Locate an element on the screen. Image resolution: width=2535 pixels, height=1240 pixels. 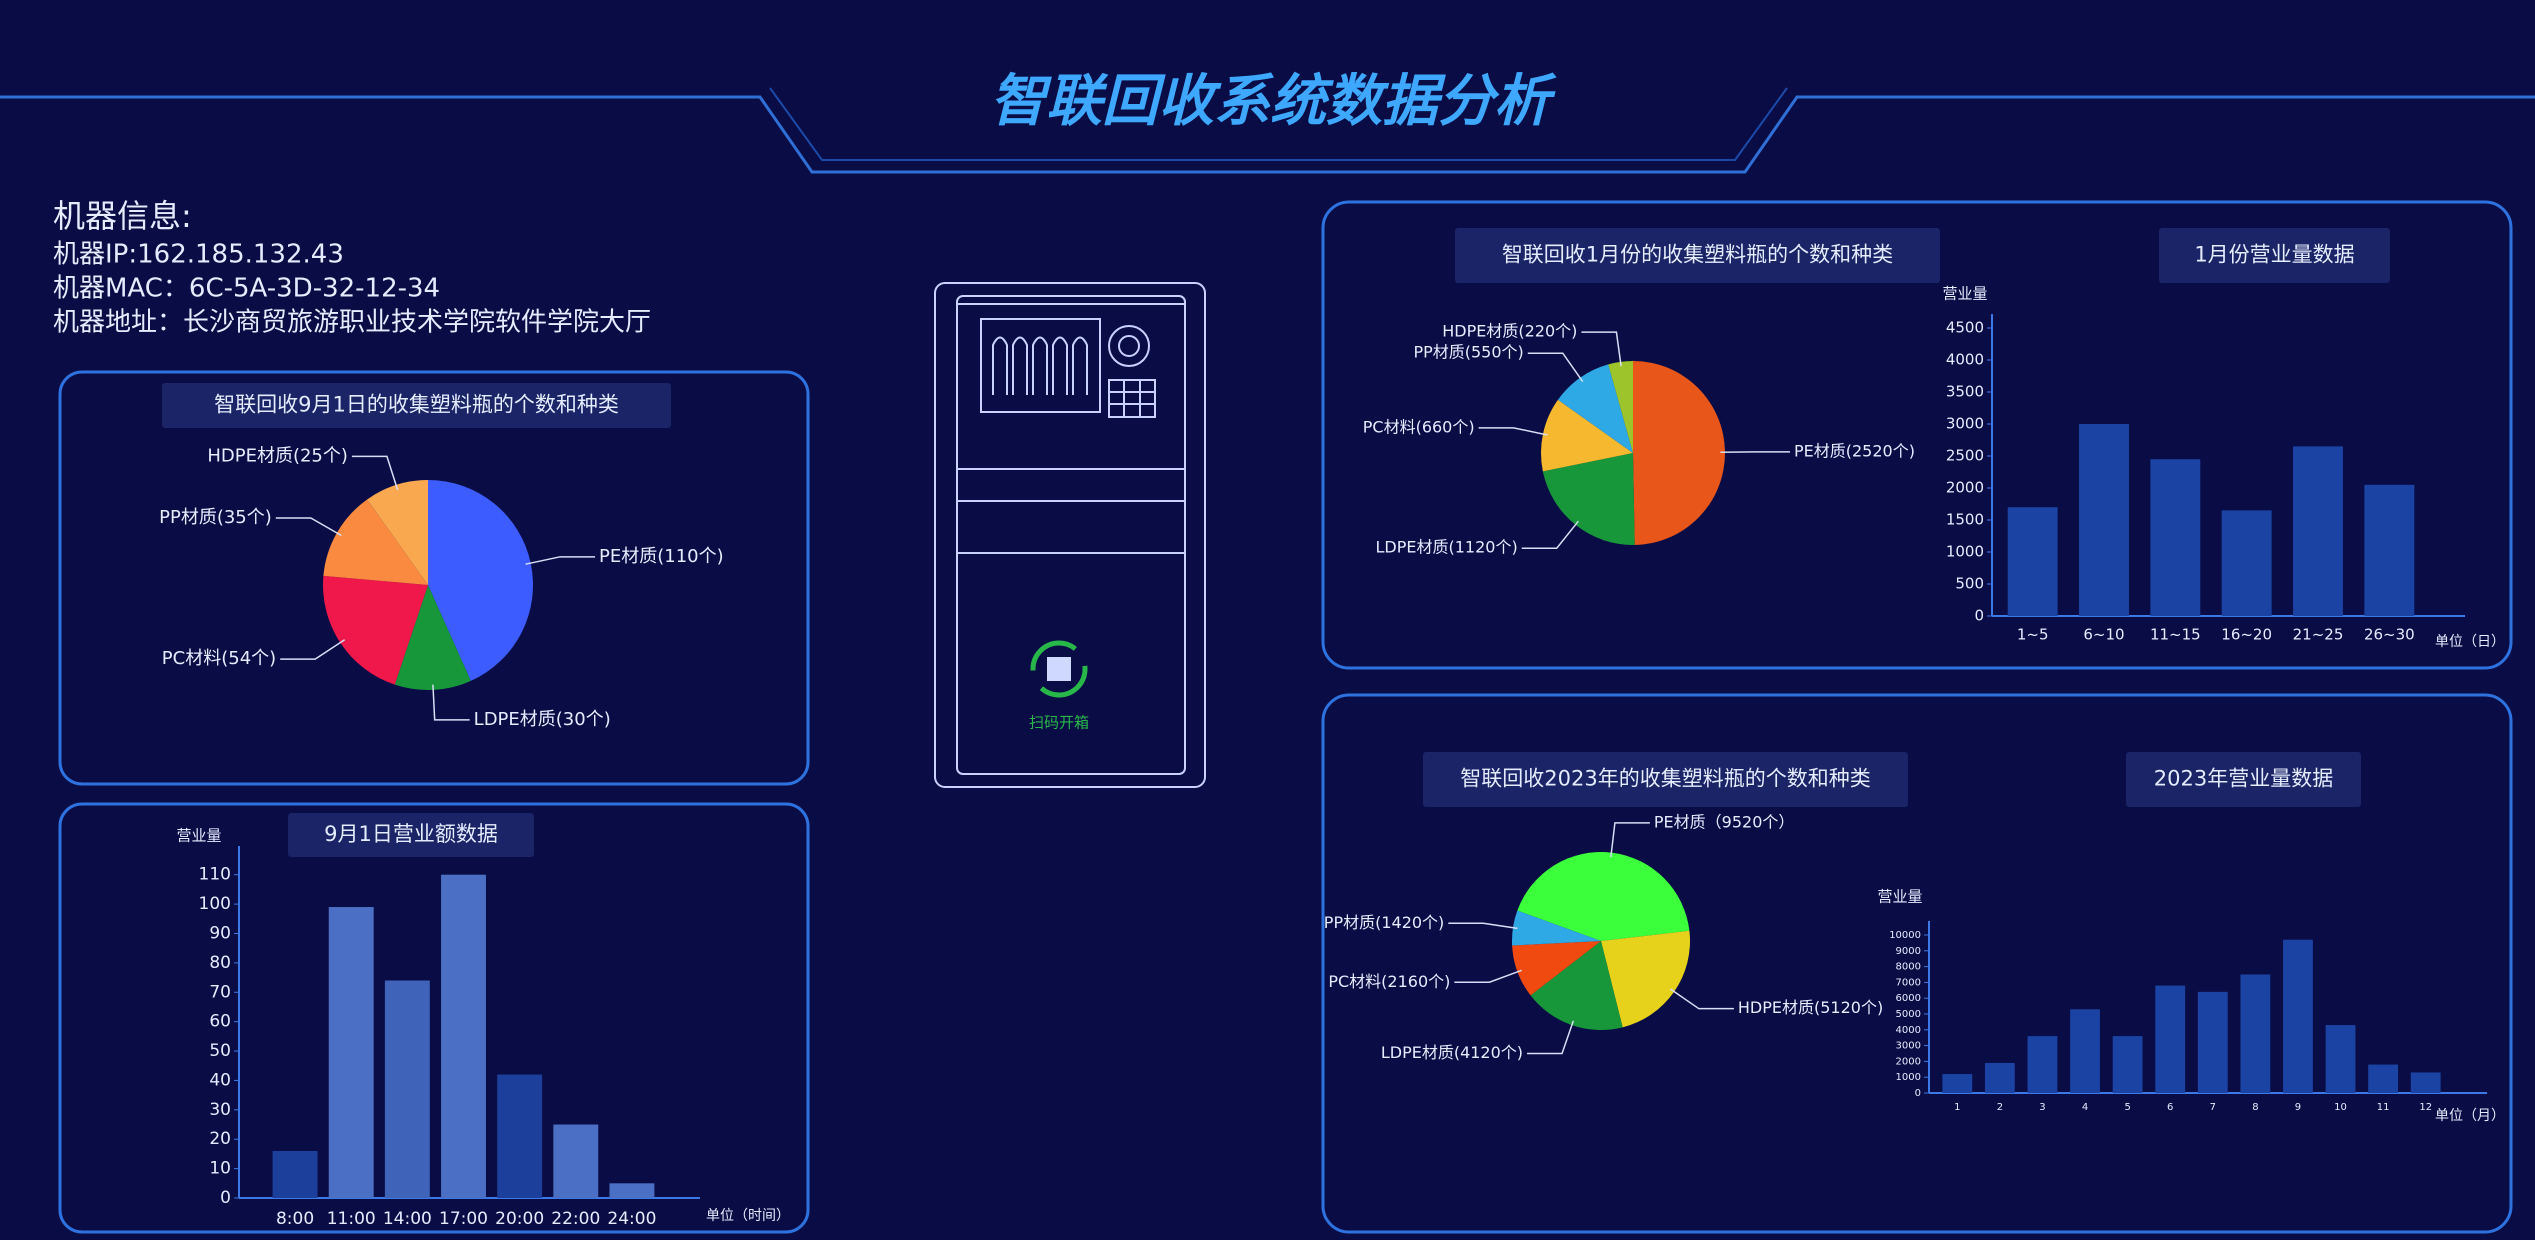
y-tick-label: 10000 is located at coordinates (1905, 935).